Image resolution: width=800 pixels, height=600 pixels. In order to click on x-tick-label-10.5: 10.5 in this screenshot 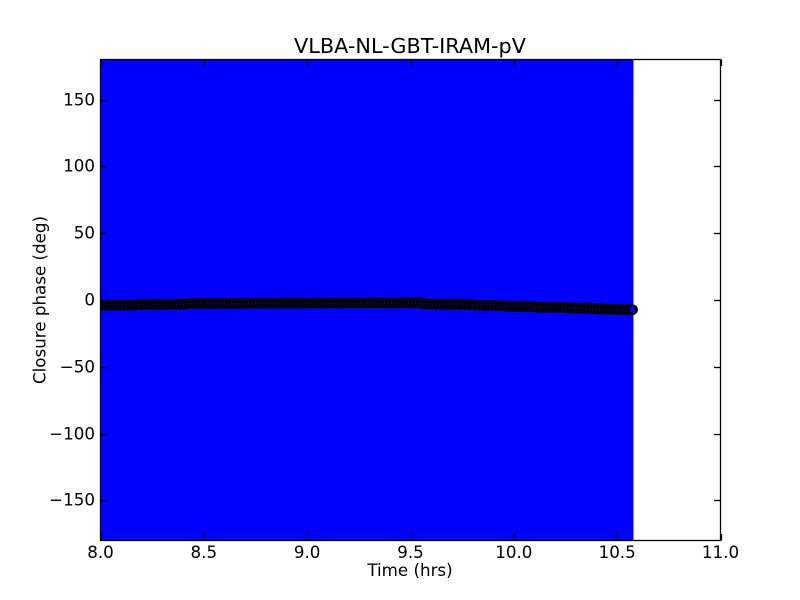, I will do `click(617, 552)`.